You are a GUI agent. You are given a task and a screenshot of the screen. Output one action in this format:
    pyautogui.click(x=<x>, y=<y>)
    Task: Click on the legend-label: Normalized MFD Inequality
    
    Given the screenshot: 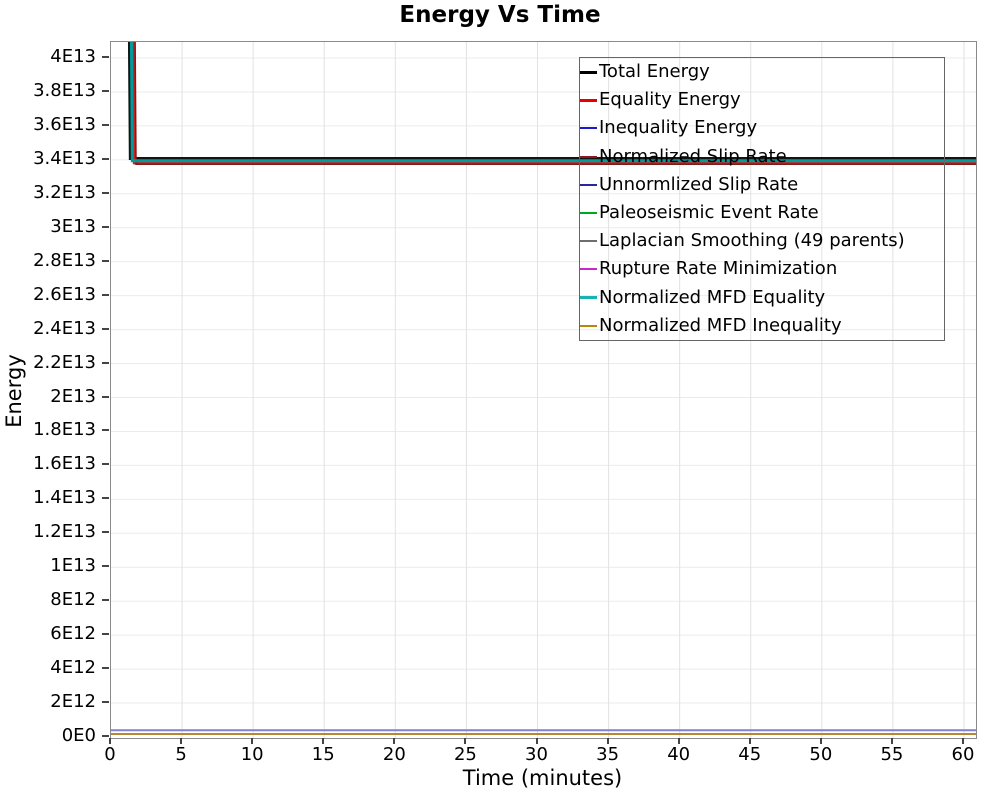 What is the action you would take?
    pyautogui.click(x=720, y=325)
    